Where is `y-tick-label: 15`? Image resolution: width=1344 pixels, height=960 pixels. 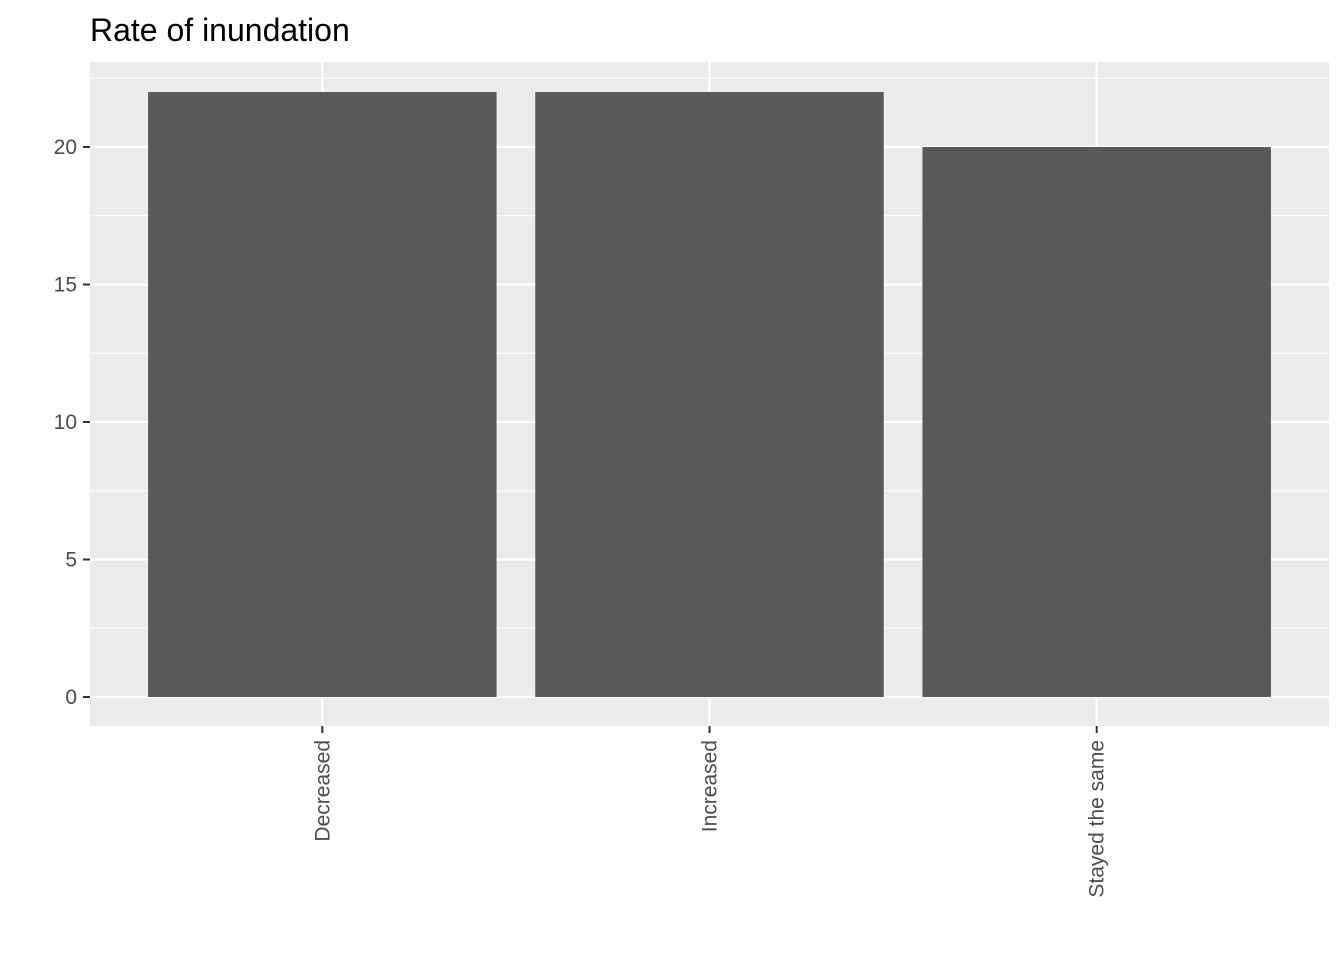
y-tick-label: 15 is located at coordinates (65, 285).